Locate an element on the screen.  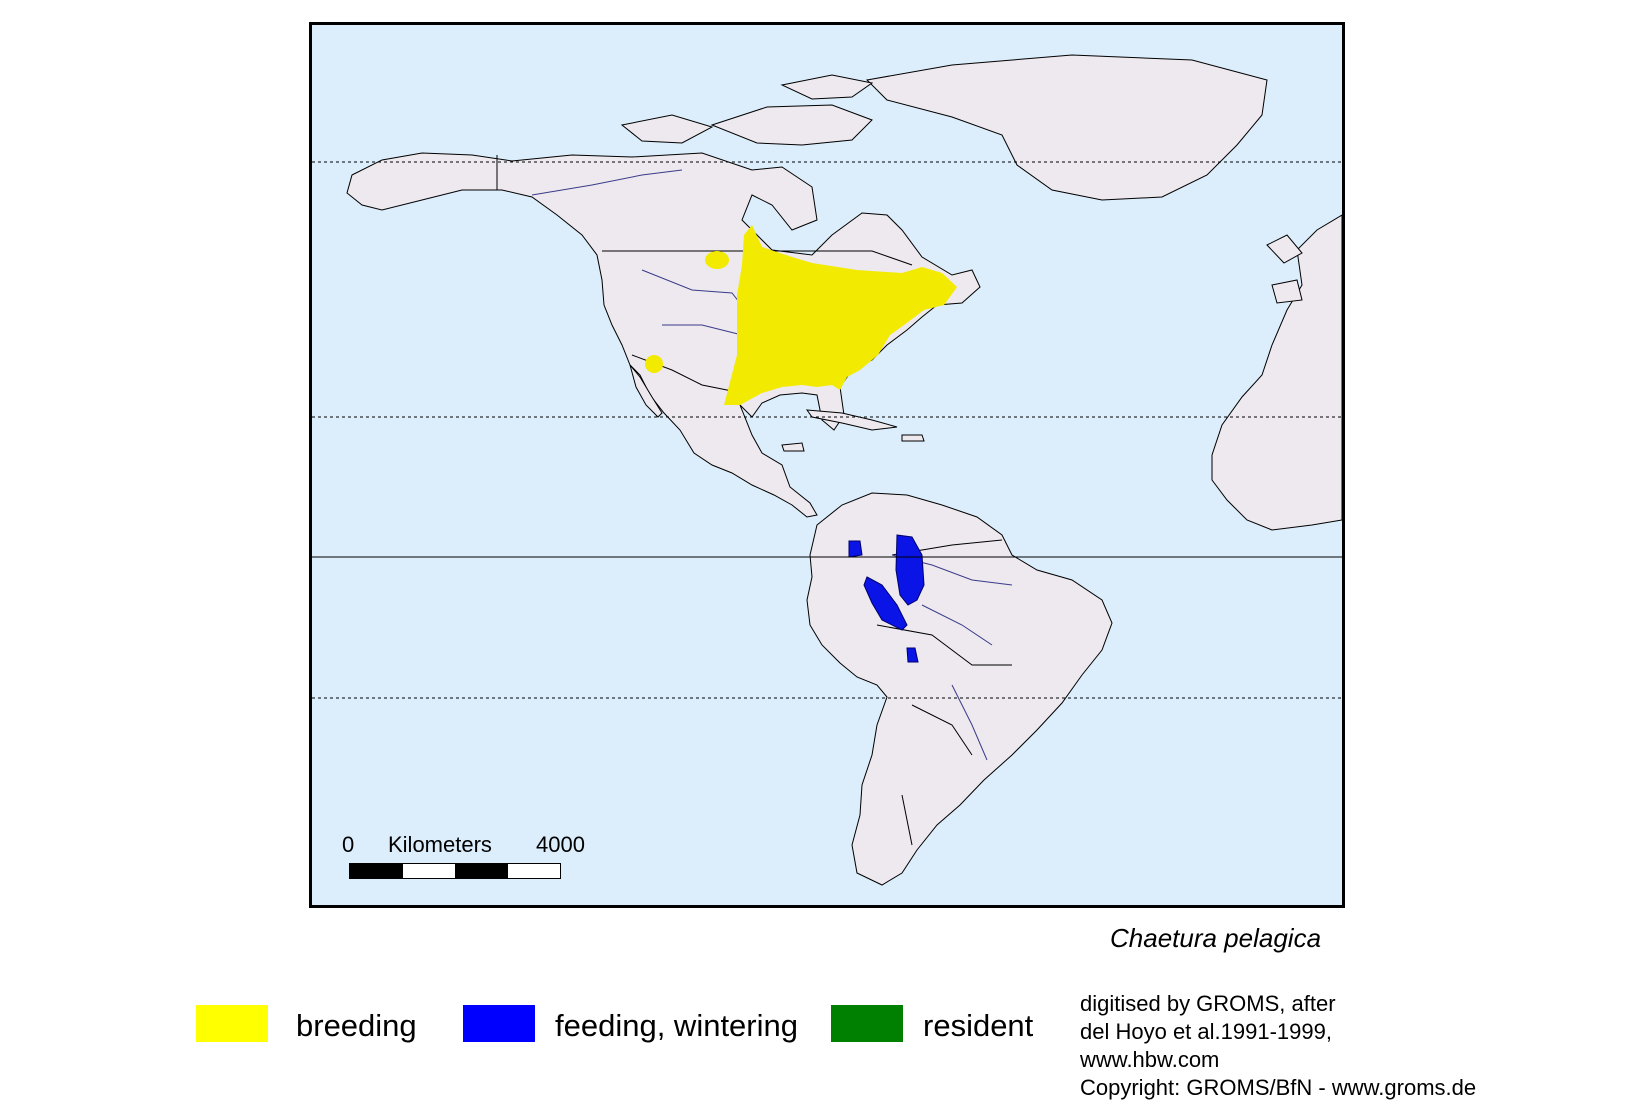
arctic-islands is located at coordinates (747, 110).